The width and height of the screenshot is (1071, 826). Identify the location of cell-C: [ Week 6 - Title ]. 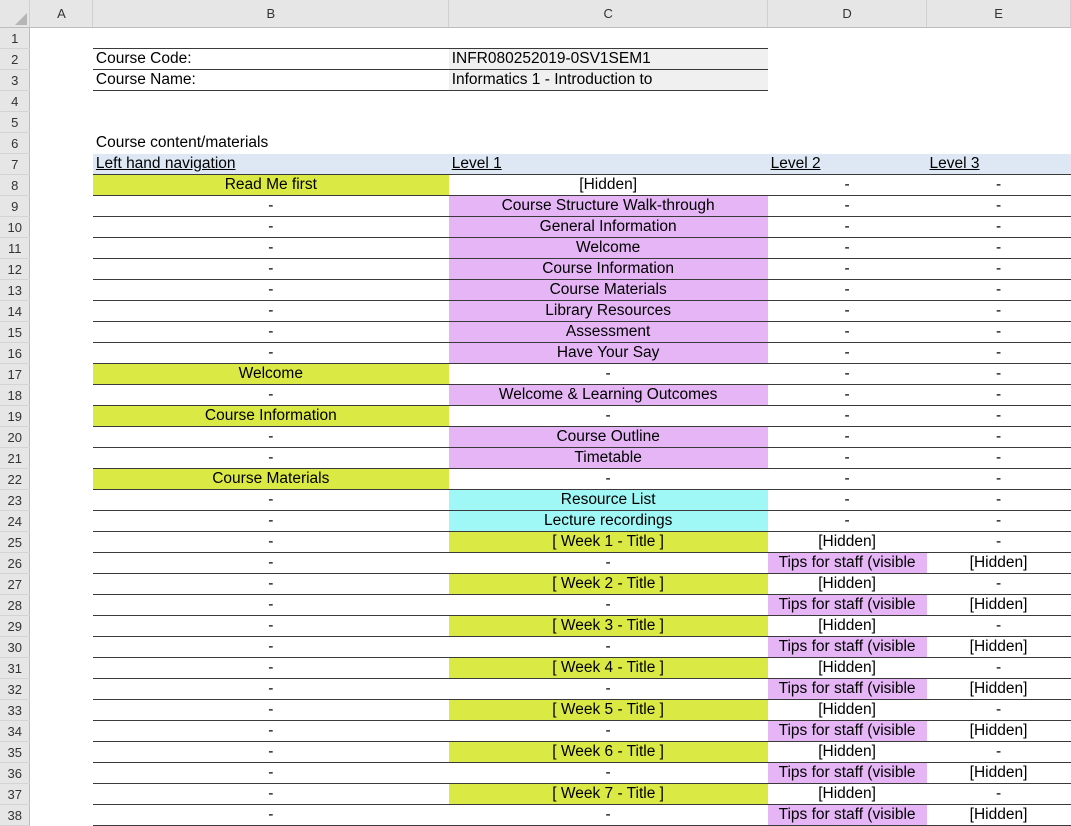
(608, 752).